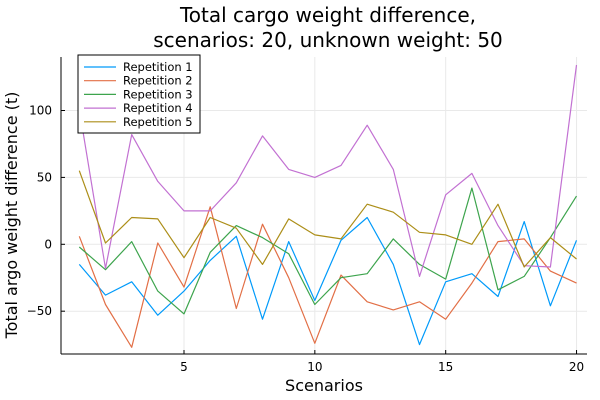 The image size is (600, 400). I want to click on x-tick-label: 5, so click(184, 367).